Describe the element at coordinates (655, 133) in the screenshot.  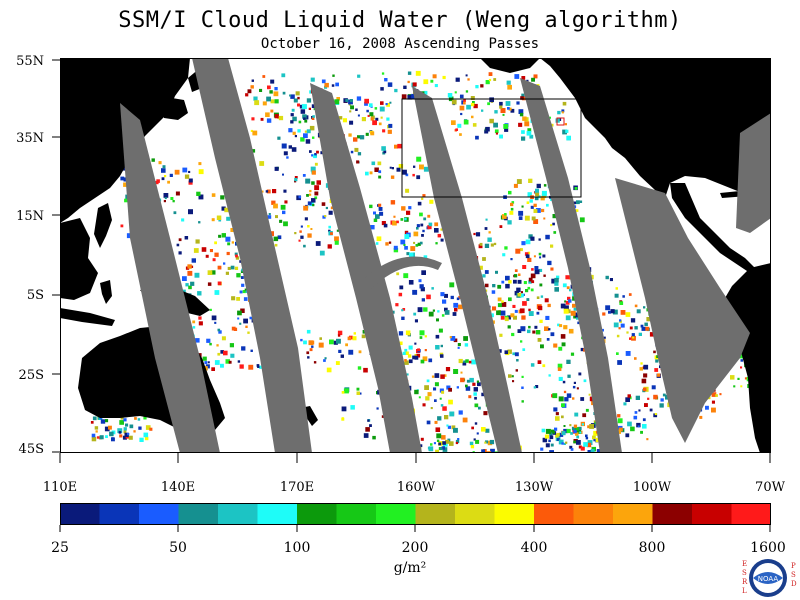
I see `land-north-america` at that location.